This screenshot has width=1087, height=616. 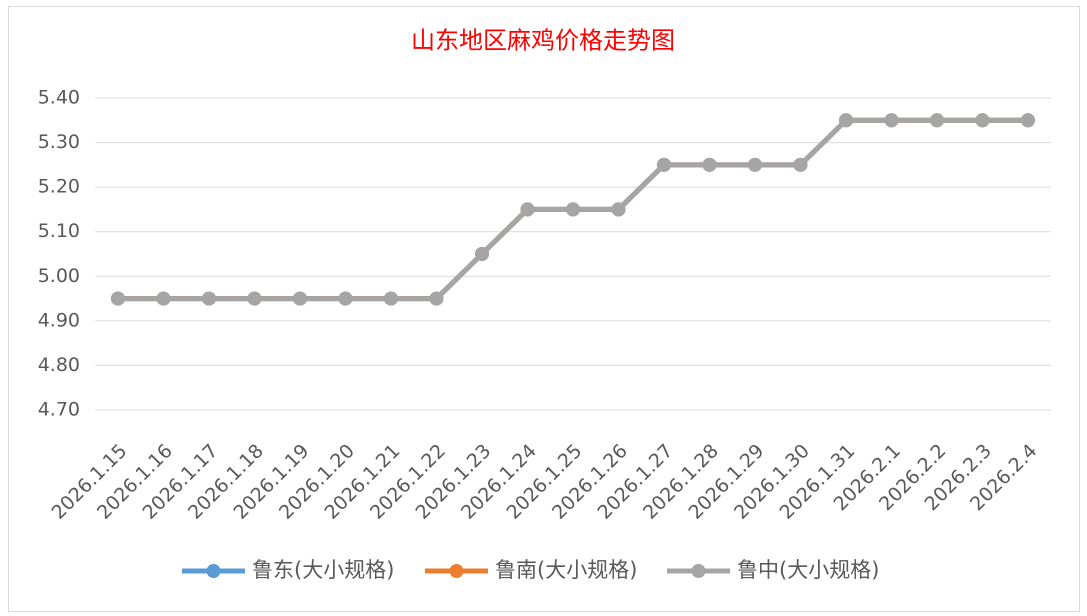 What do you see at coordinates (543, 41) in the screenshot?
I see `chart-title: 山东地区麻鸡价格走势图` at bounding box center [543, 41].